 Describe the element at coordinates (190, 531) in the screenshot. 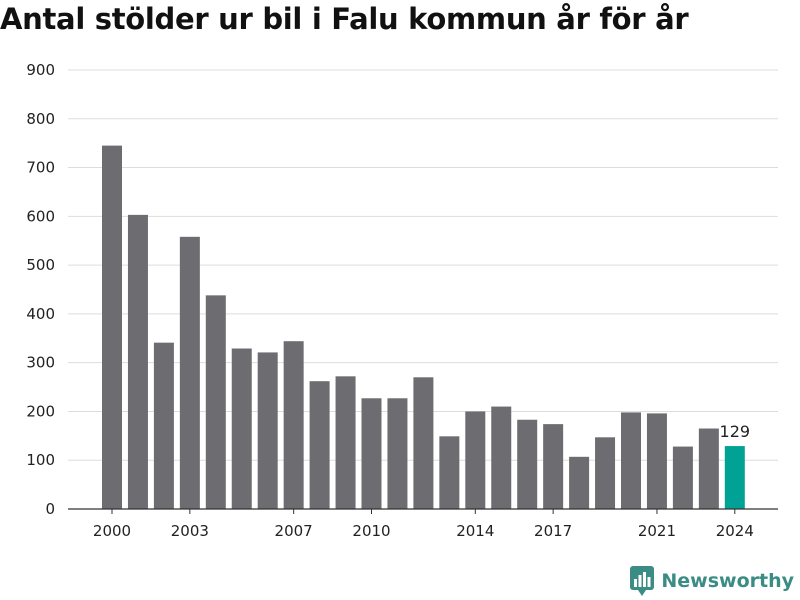

I see `x-tick-label: 2003` at that location.